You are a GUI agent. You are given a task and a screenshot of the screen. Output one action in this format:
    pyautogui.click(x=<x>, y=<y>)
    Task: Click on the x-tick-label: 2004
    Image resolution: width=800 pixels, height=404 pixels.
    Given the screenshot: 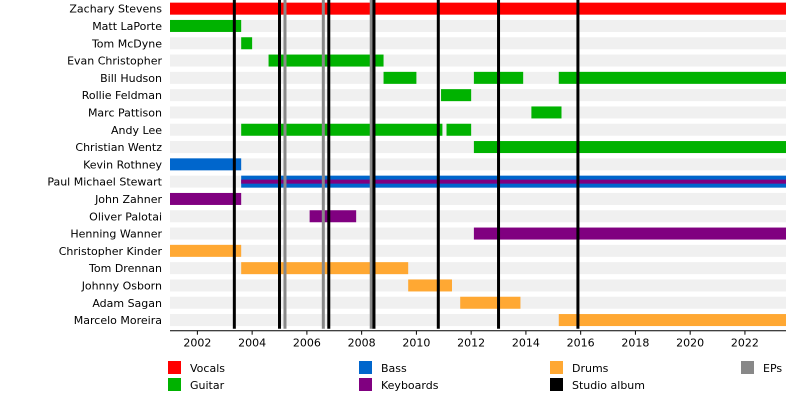 What is the action you would take?
    pyautogui.click(x=252, y=343)
    